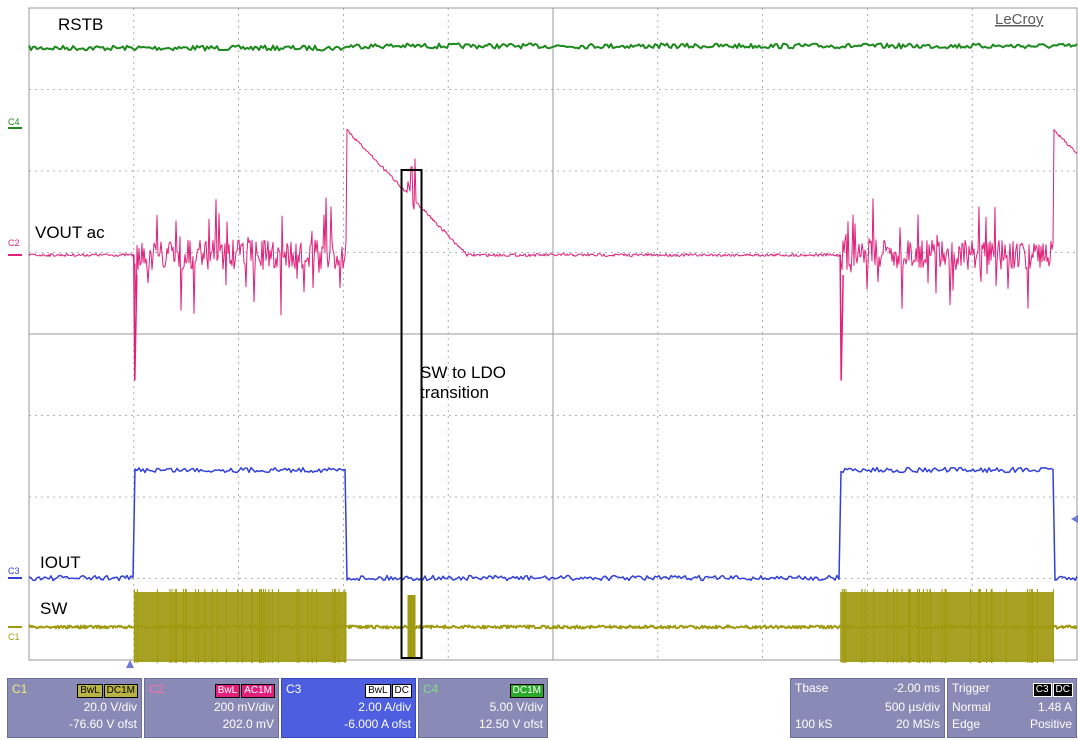  I want to click on c1-tag-coupling: DC1M, so click(120, 691).